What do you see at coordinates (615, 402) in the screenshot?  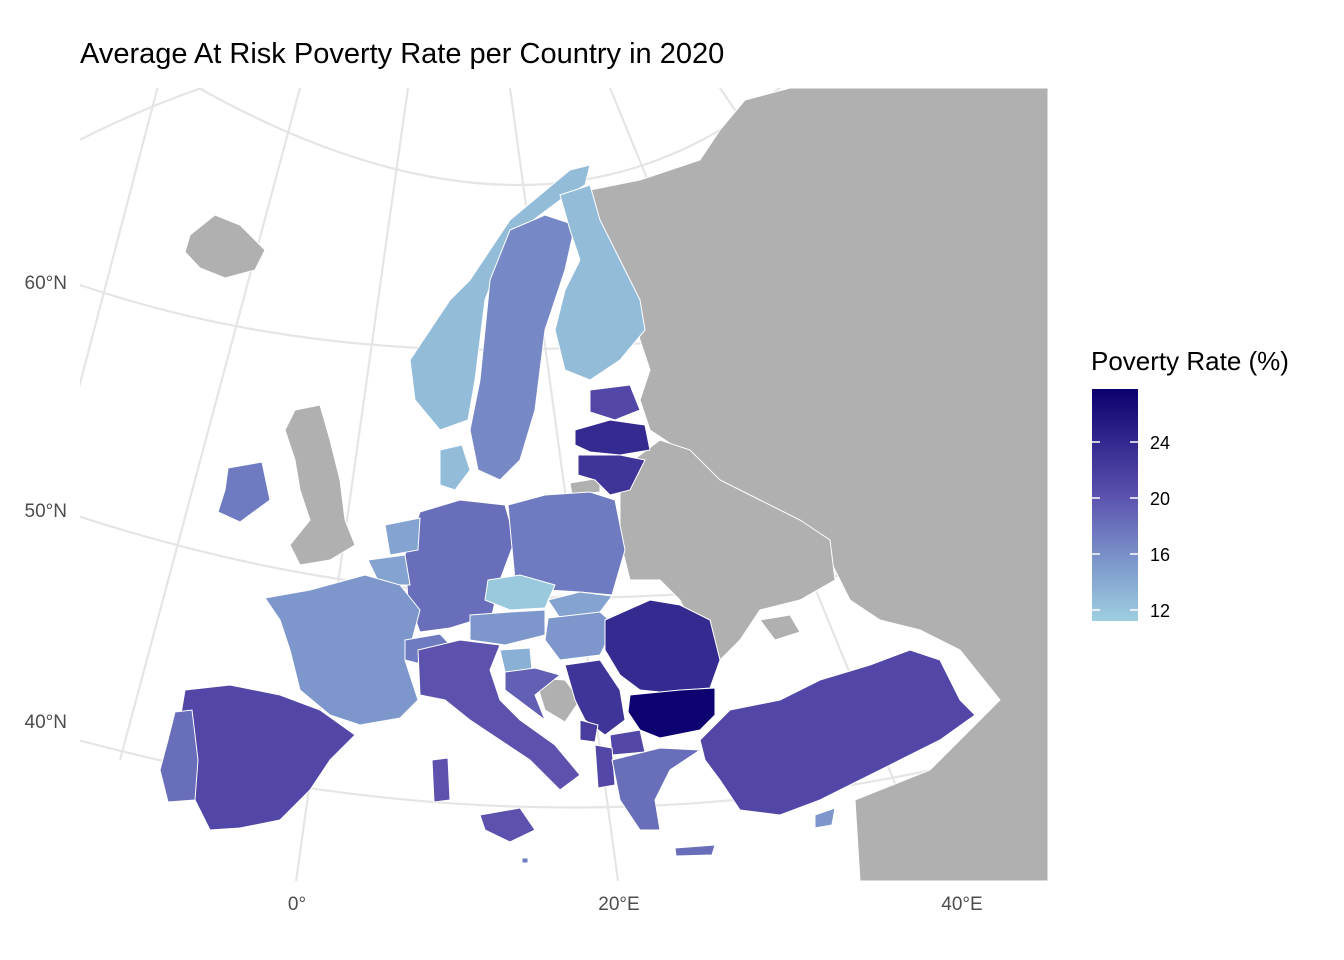 I see `country-estonia` at bounding box center [615, 402].